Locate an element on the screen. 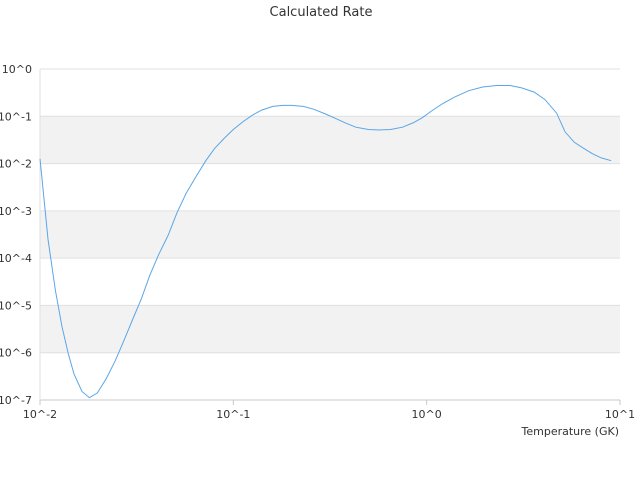 The height and width of the screenshot is (480, 640). x-tick-label: 10^-1 is located at coordinates (233, 414).